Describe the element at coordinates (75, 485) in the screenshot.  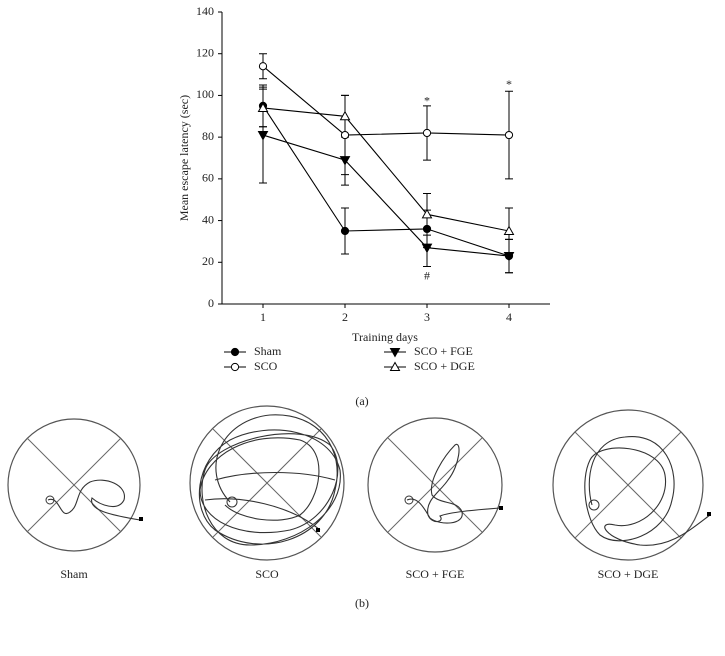
I see `swim-path-sham` at that location.